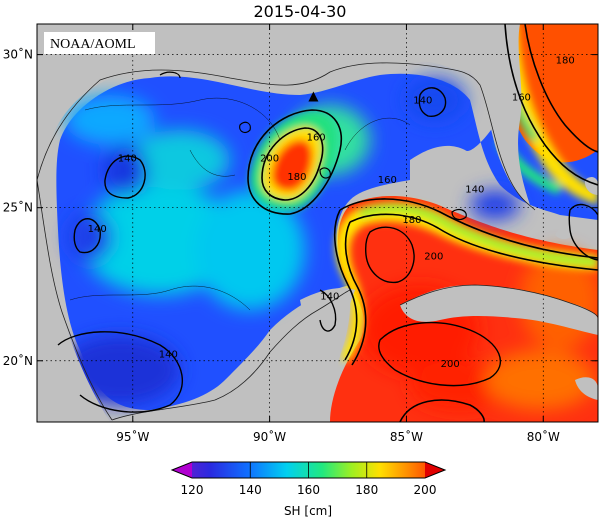 Image resolution: width=600 pixels, height=523 pixels. What do you see at coordinates (406, 436) in the screenshot?
I see `x-tick-label-2: 85˚W` at bounding box center [406, 436].